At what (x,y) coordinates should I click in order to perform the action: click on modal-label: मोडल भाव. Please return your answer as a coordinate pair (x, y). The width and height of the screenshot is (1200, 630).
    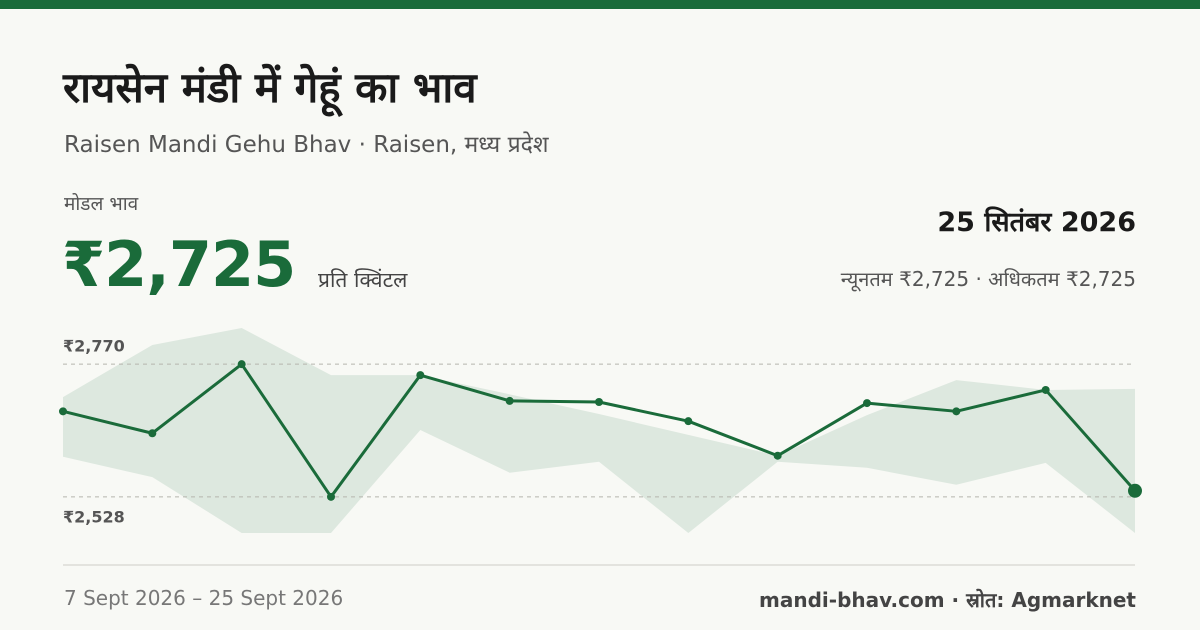
    Looking at the image, I should click on (101, 204).